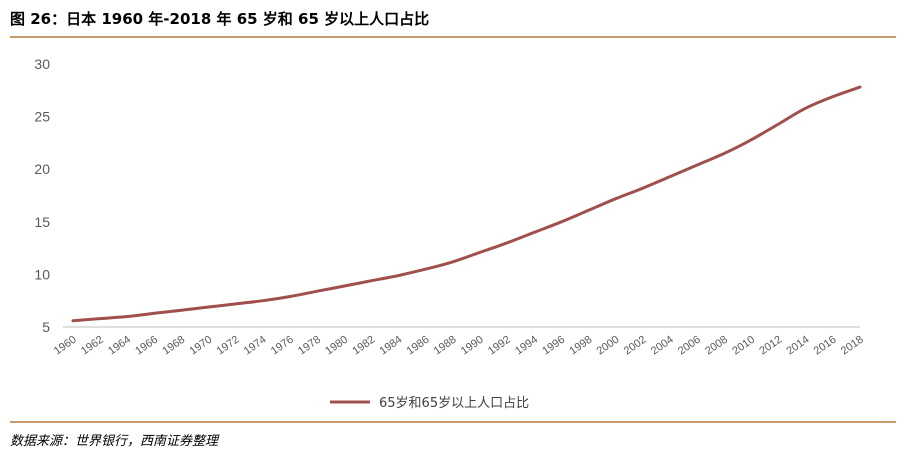  What do you see at coordinates (743, 346) in the screenshot?
I see `x-tick-label: 2010` at bounding box center [743, 346].